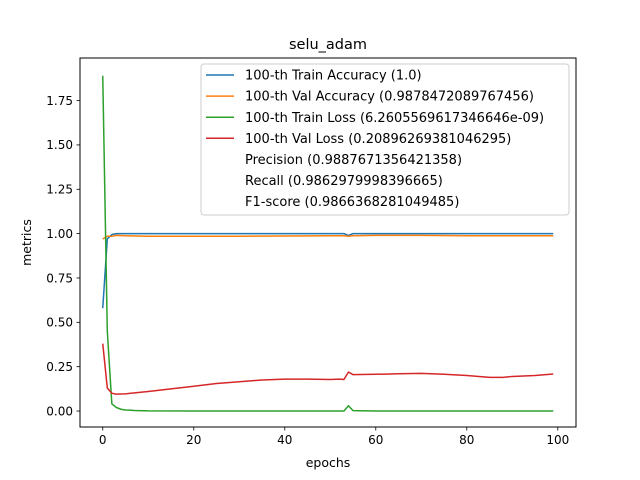 This screenshot has height=480, width=640. Describe the element at coordinates (353, 160) in the screenshot. I see `legend-label: Precision (0.9887671356421358)` at that location.